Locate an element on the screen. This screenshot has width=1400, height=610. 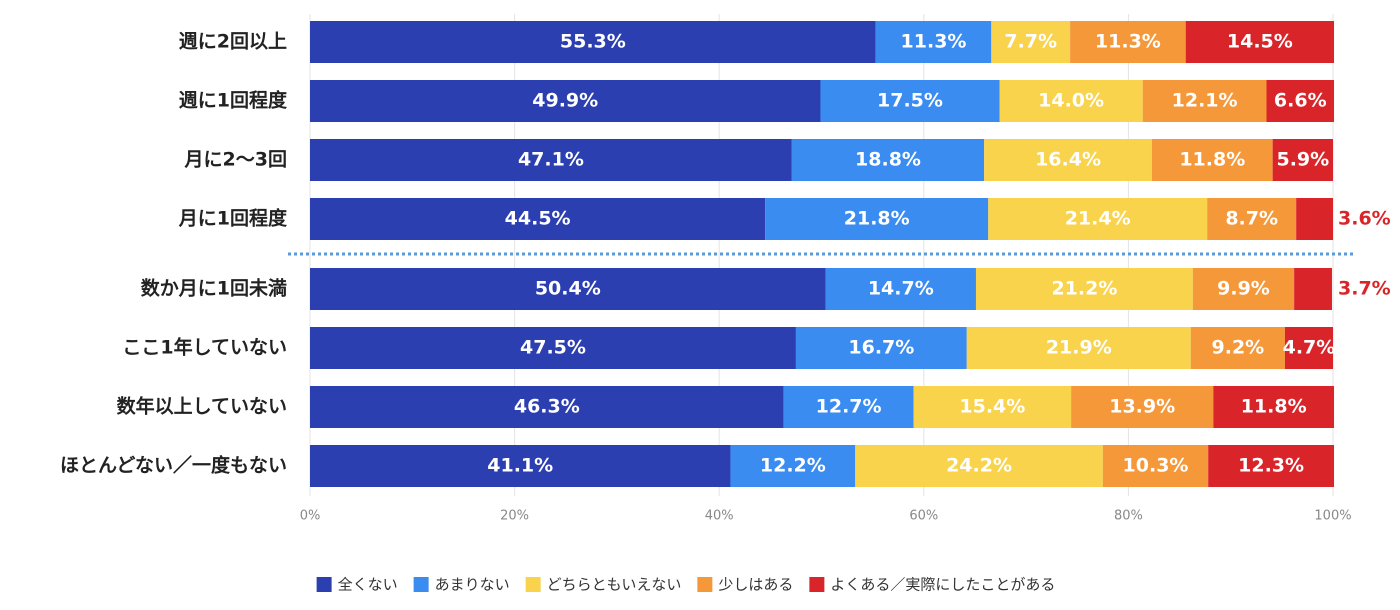
value-label: 7.7% is located at coordinates (1030, 42).